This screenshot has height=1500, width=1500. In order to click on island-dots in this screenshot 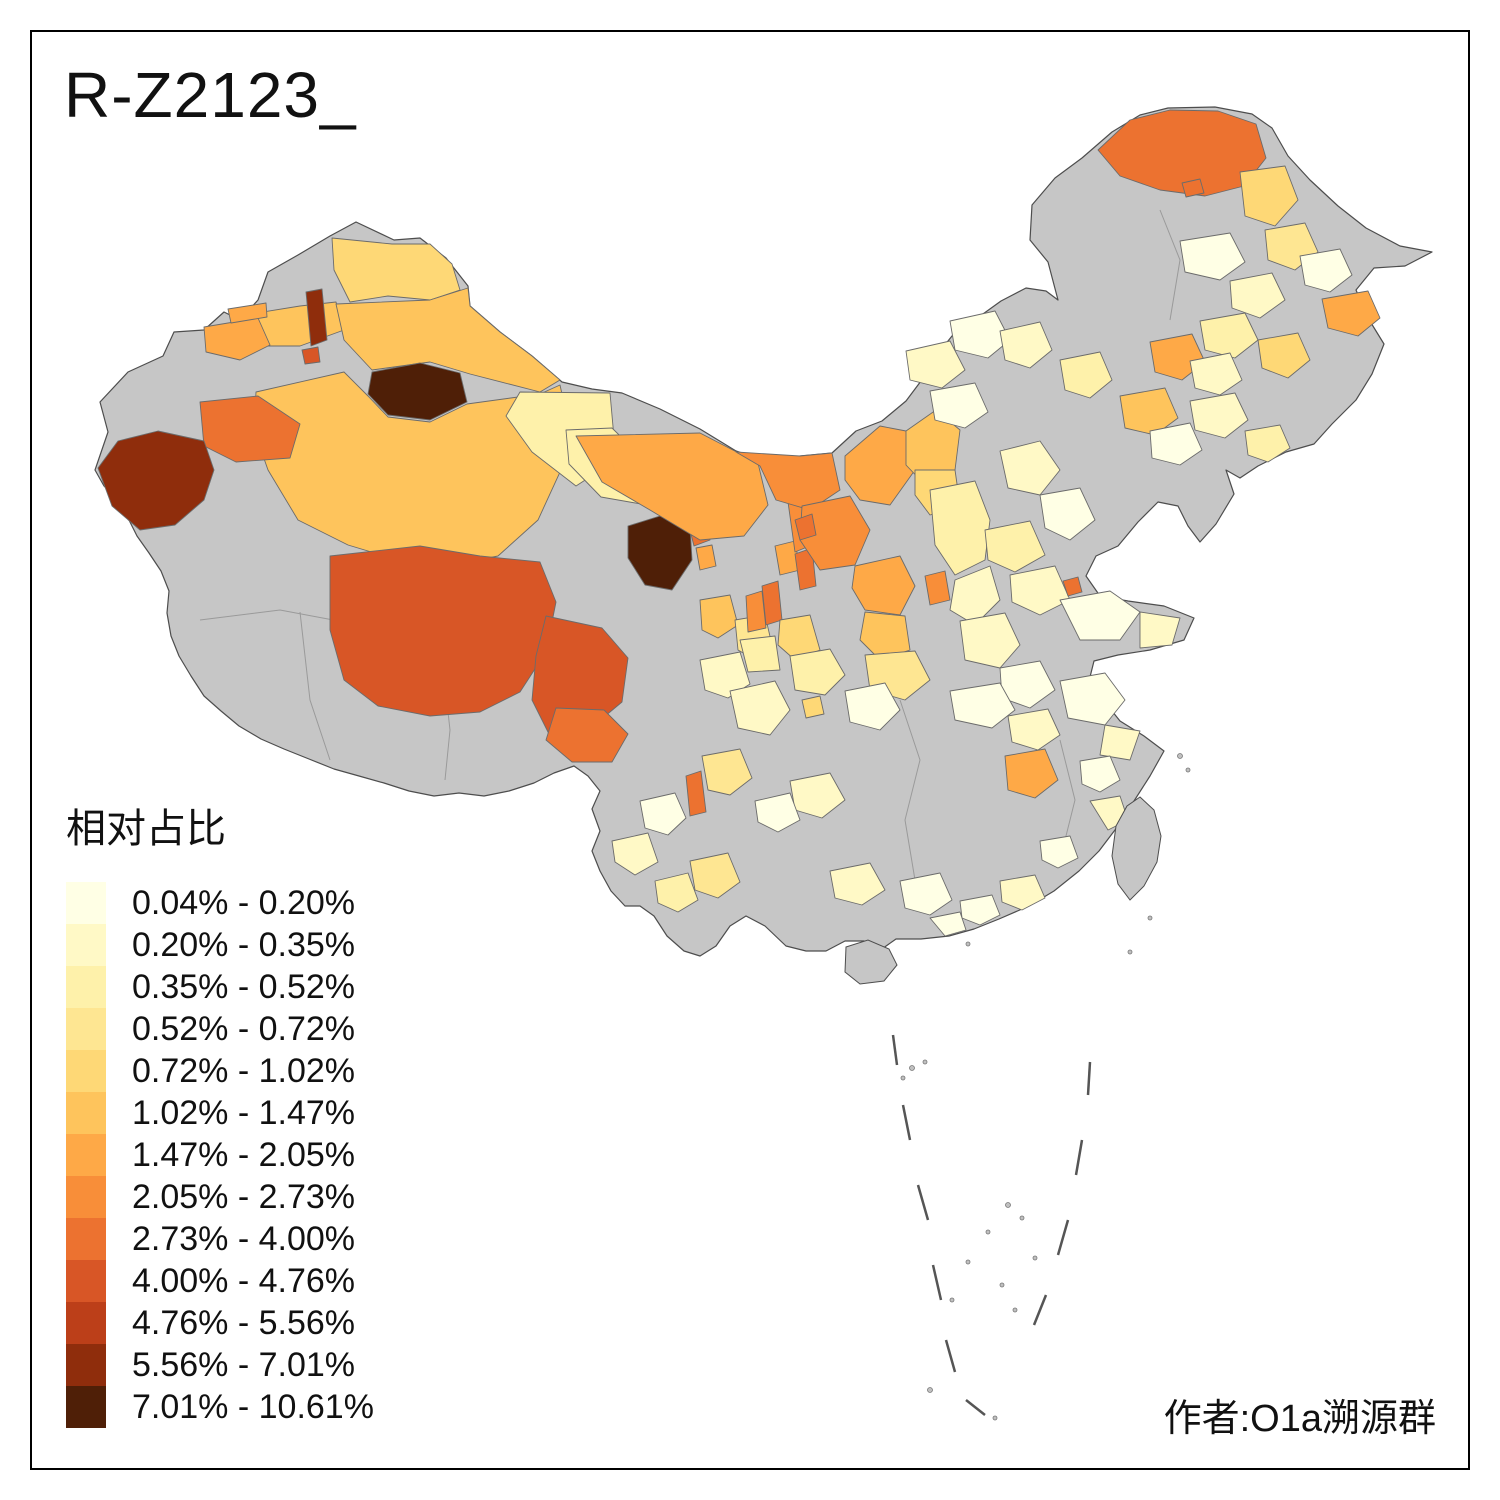, I will do `click(1045, 1087)`.